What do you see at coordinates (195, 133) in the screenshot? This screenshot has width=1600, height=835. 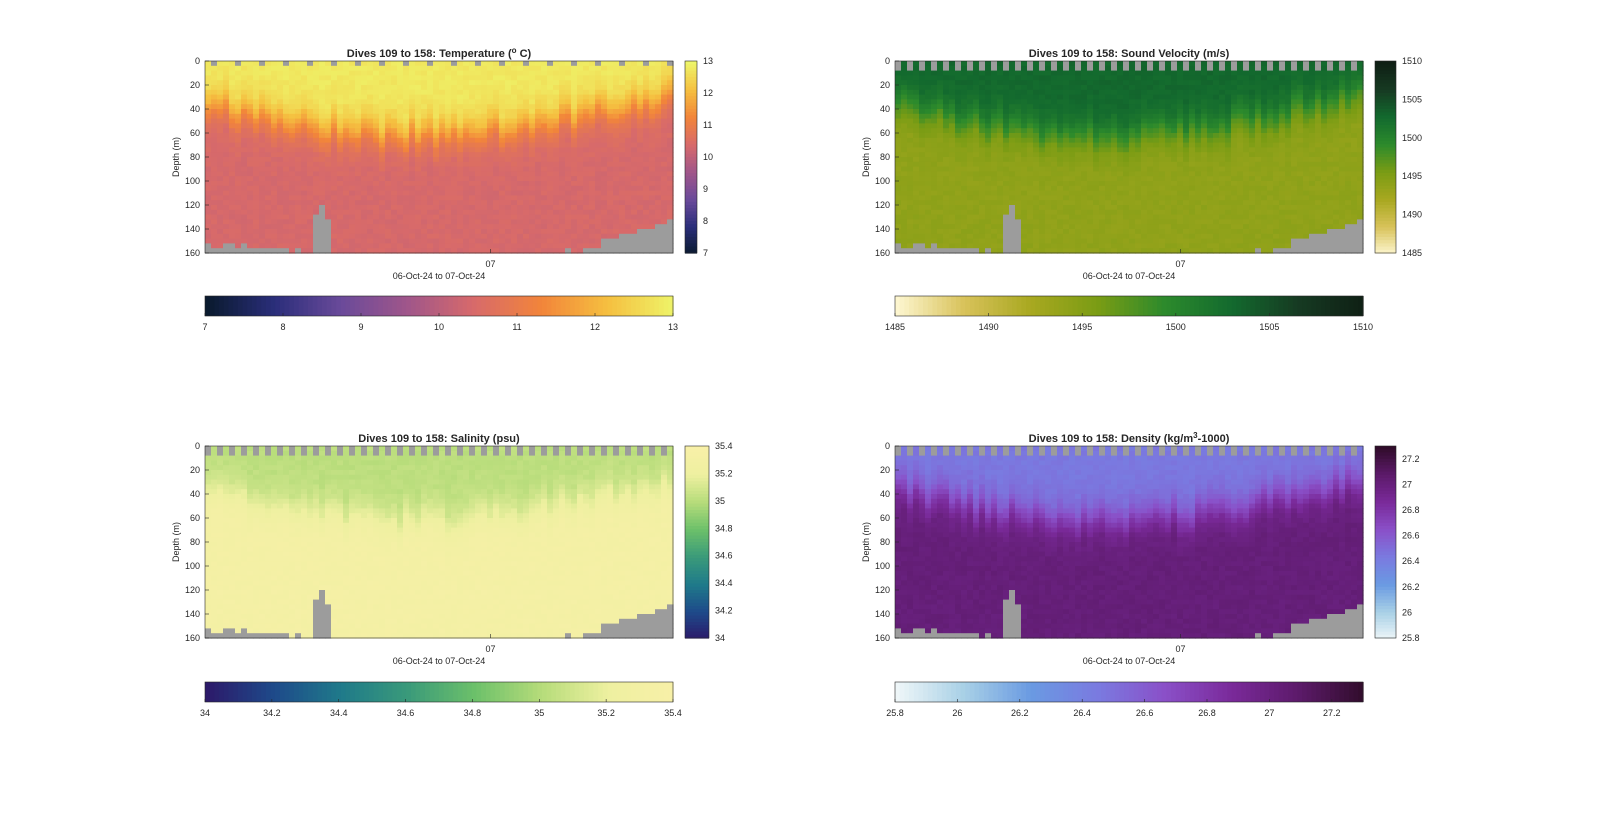 I see `y-tick-label: 60` at bounding box center [195, 133].